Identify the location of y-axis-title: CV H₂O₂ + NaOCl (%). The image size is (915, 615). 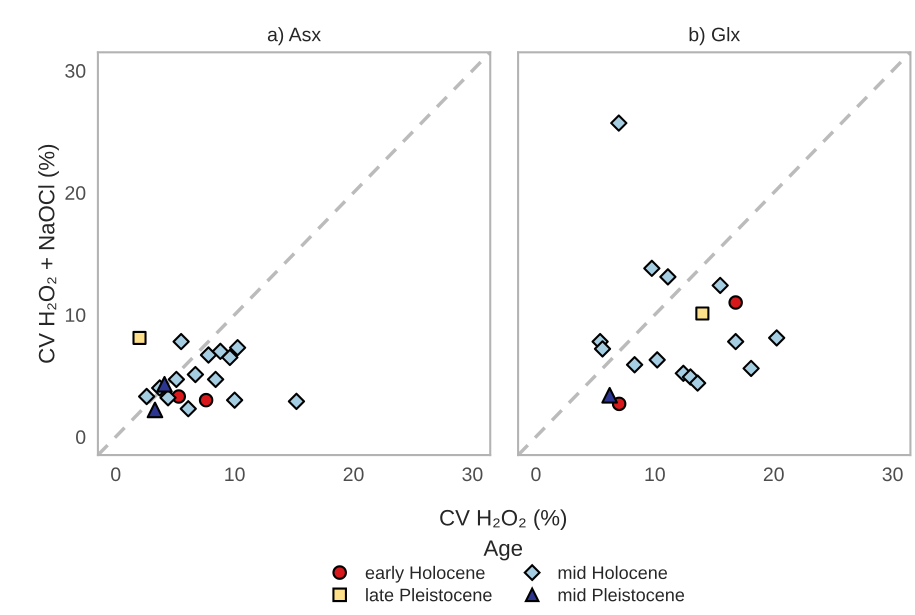
(48, 253).